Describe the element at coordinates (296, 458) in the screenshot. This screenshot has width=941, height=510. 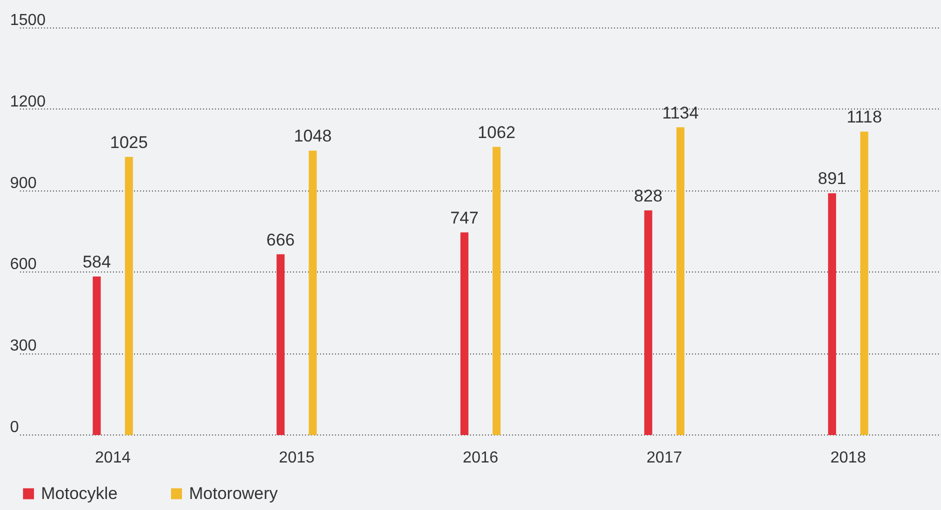
I see `x-tick-label: 2015` at that location.